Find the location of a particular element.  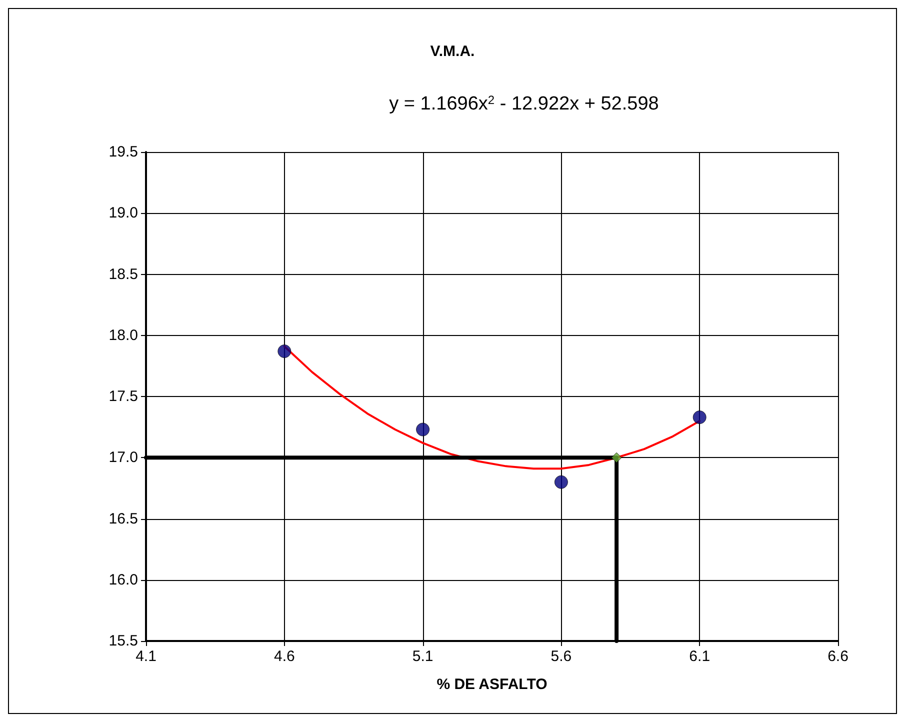

x-axis-title: % DE ASFALTO is located at coordinates (492, 684).